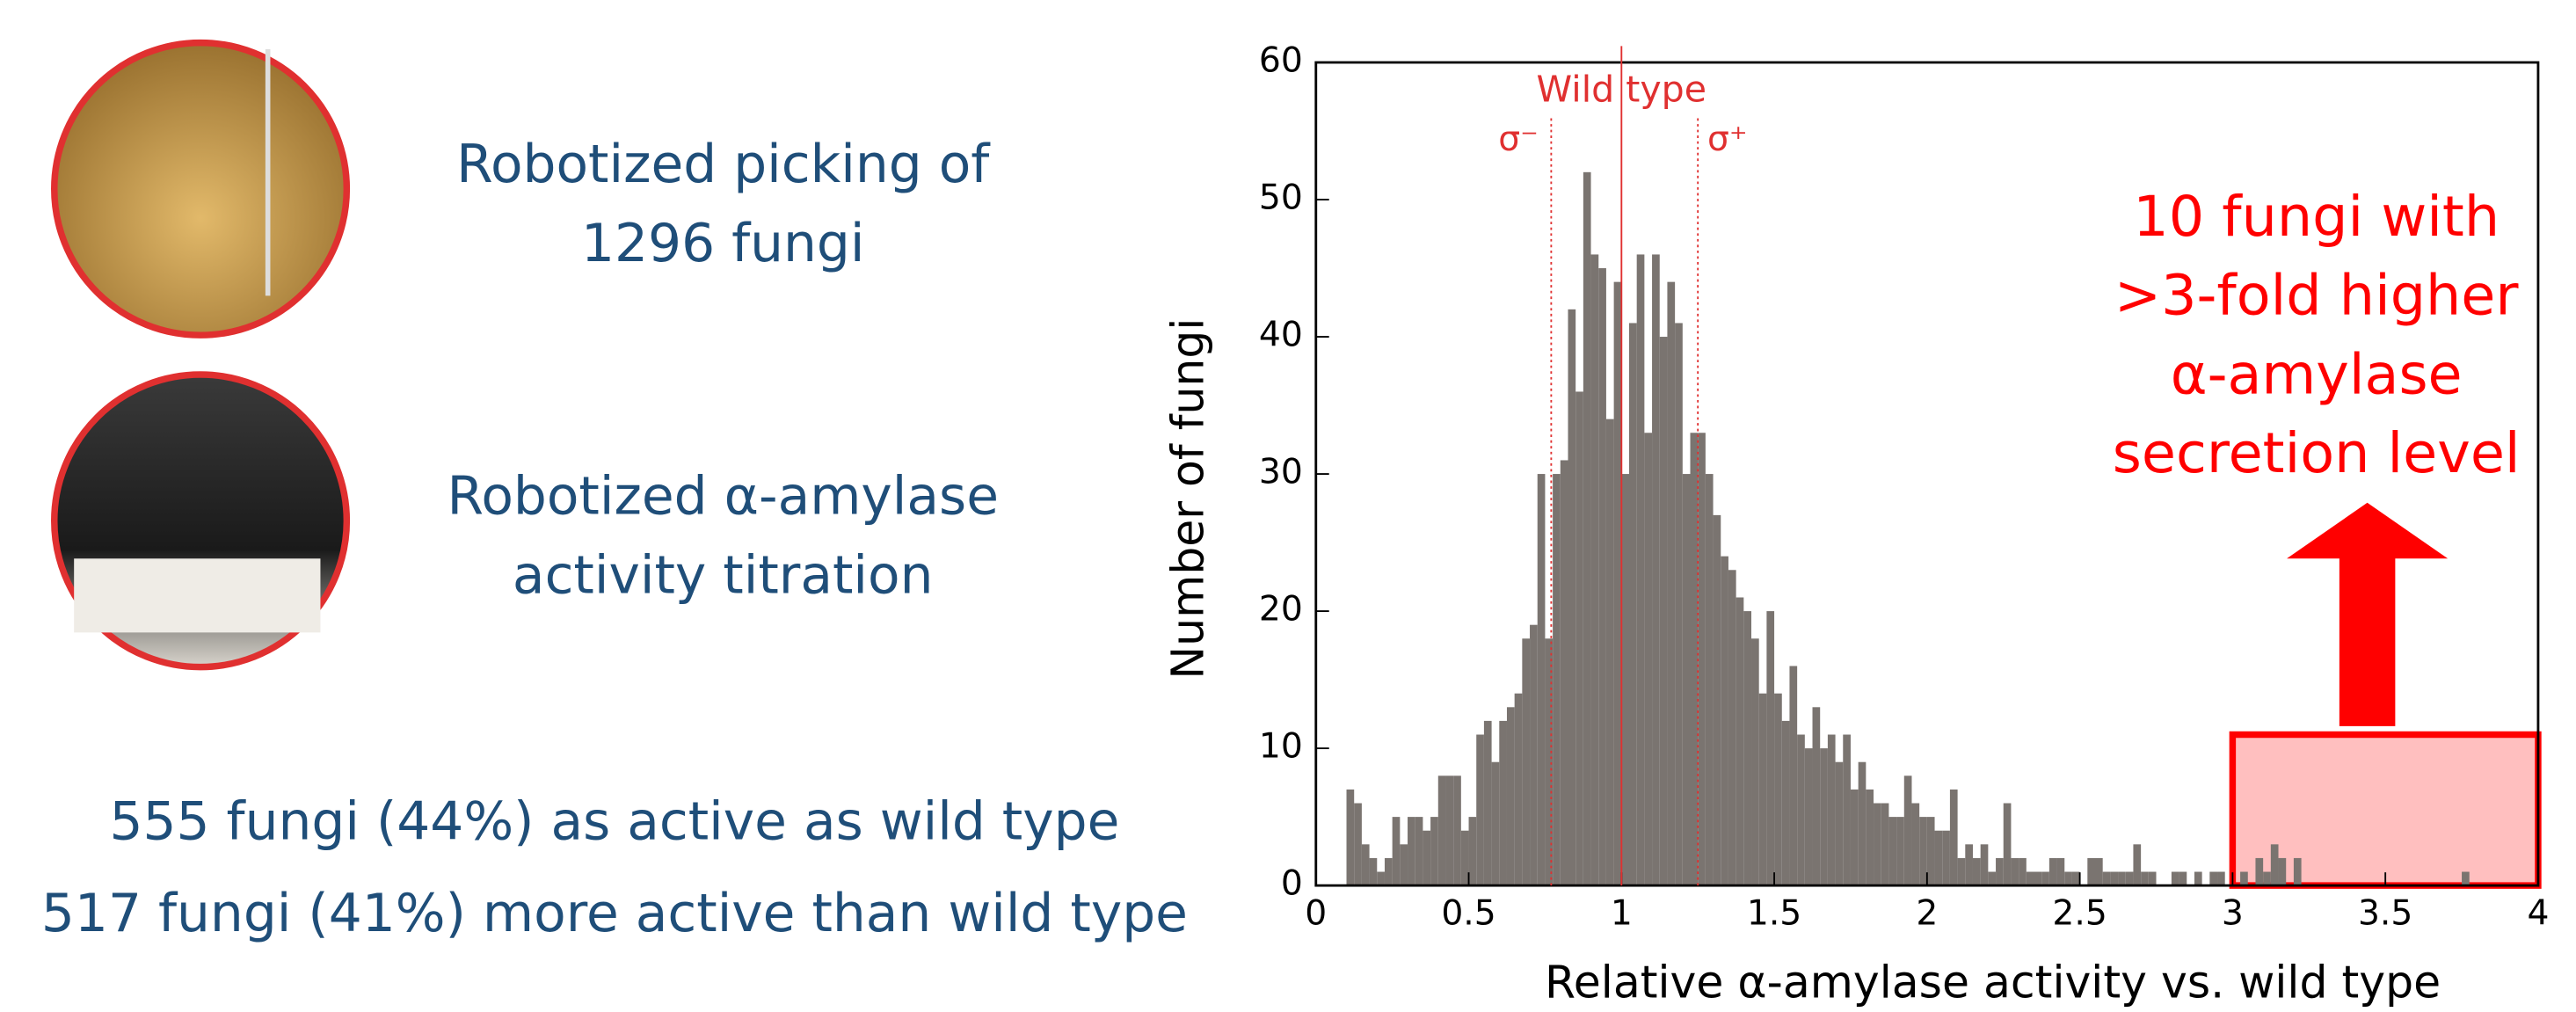 The image size is (2576, 1012). What do you see at coordinates (1727, 139) in the screenshot?
I see `reference-label: σ⁺` at bounding box center [1727, 139].